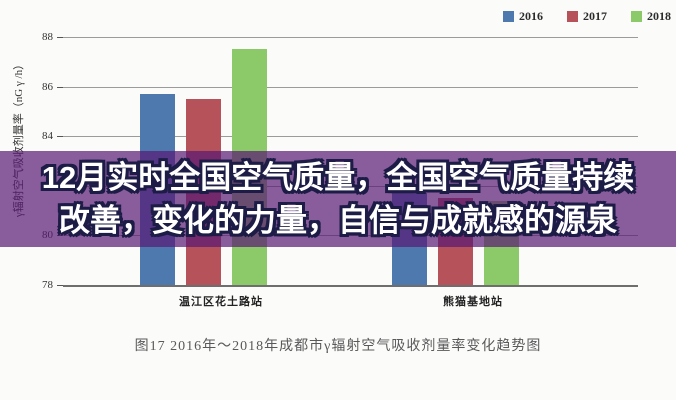  I want to click on y-tick-label: 88, so click(47, 37).